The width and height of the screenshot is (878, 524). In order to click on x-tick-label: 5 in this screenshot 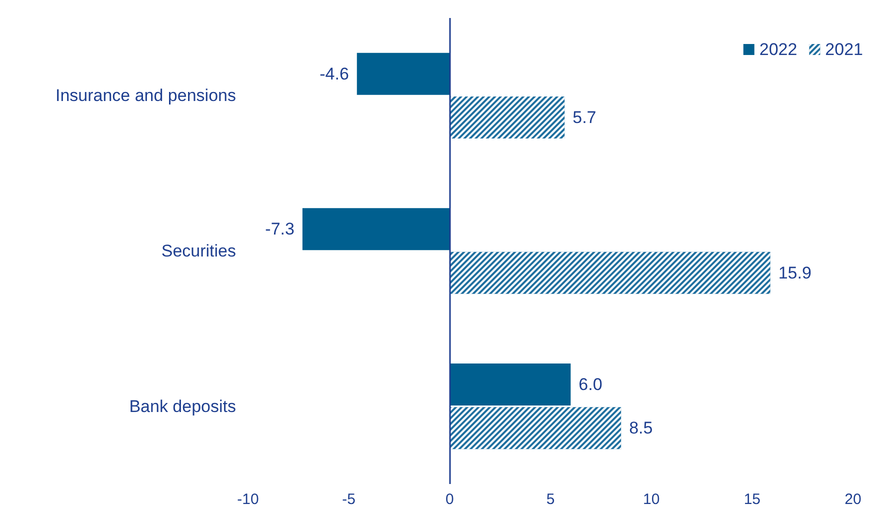, I will do `click(550, 499)`.